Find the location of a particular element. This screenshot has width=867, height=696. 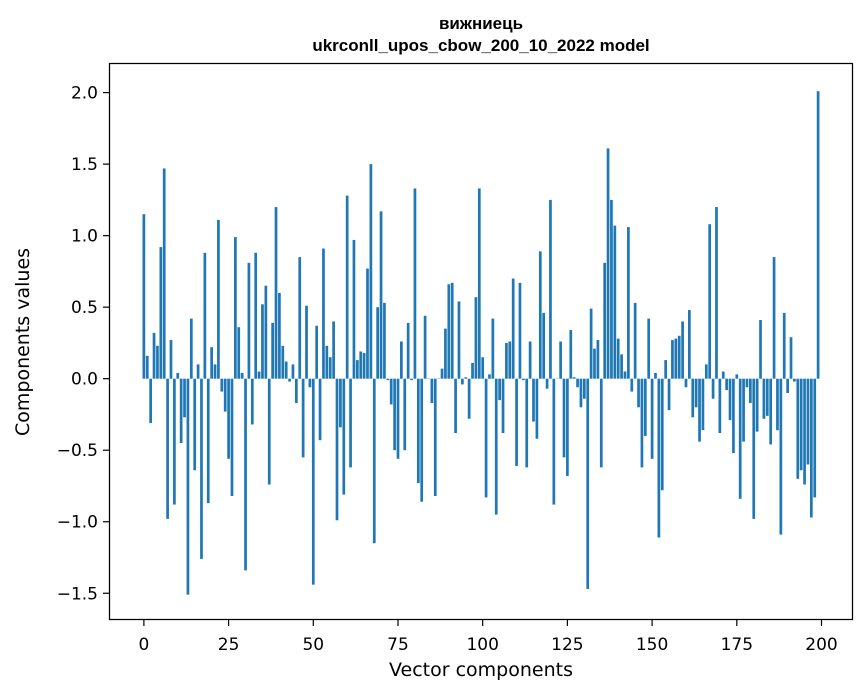

y-axis-label: Components values is located at coordinates (23, 342).